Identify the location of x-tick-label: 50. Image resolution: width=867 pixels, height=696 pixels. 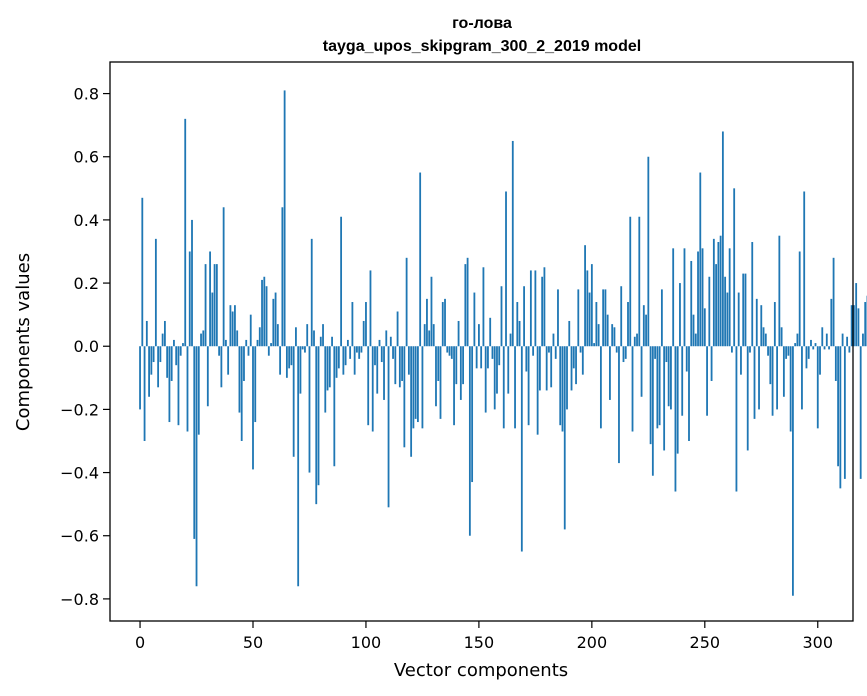
(253, 642).